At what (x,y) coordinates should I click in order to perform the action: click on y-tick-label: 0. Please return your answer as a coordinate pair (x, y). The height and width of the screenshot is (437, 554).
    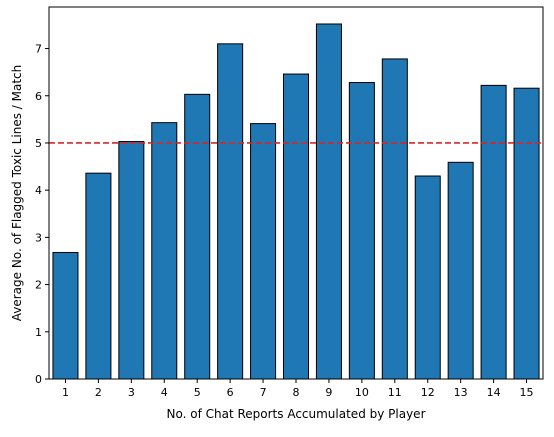
    Looking at the image, I should click on (38, 379).